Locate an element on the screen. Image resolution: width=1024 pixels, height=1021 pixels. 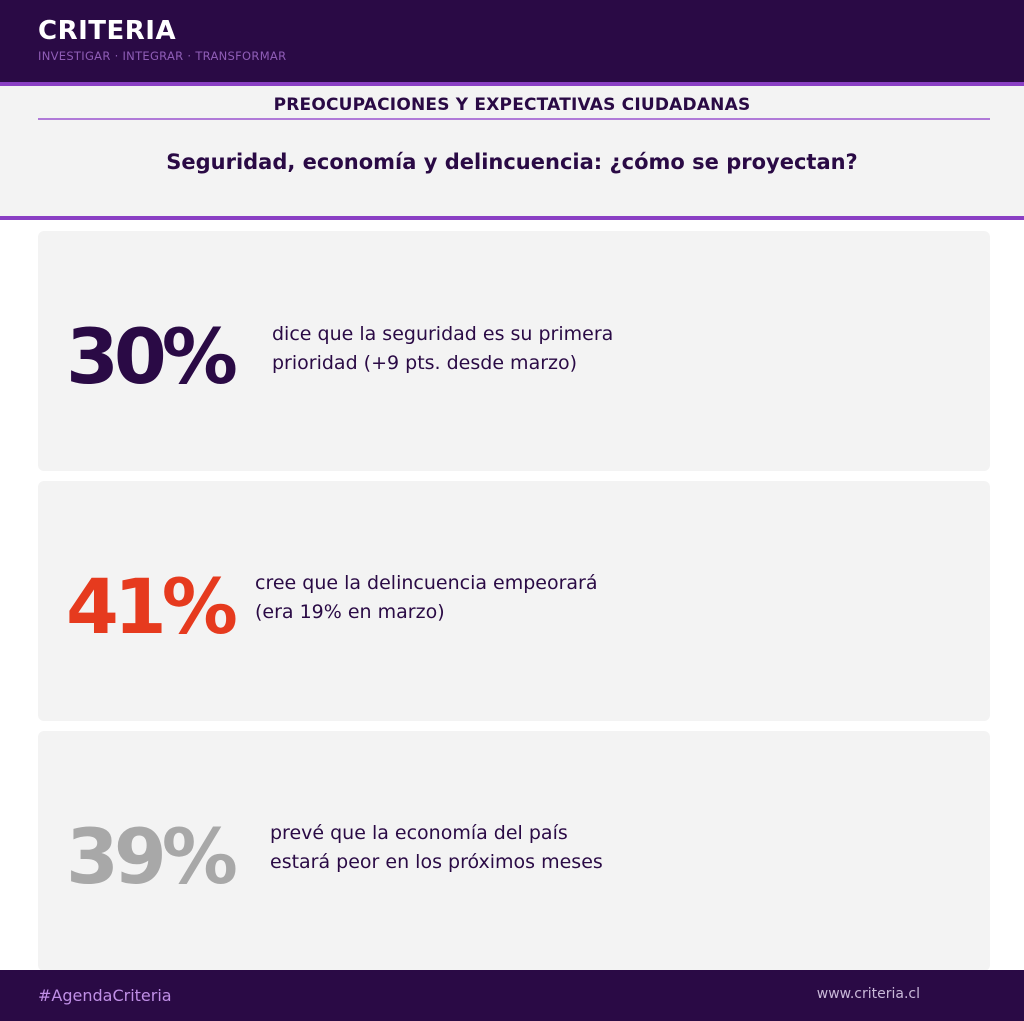
stat-description-line: dice que la seguridad es su primera is located at coordinates (443, 334).